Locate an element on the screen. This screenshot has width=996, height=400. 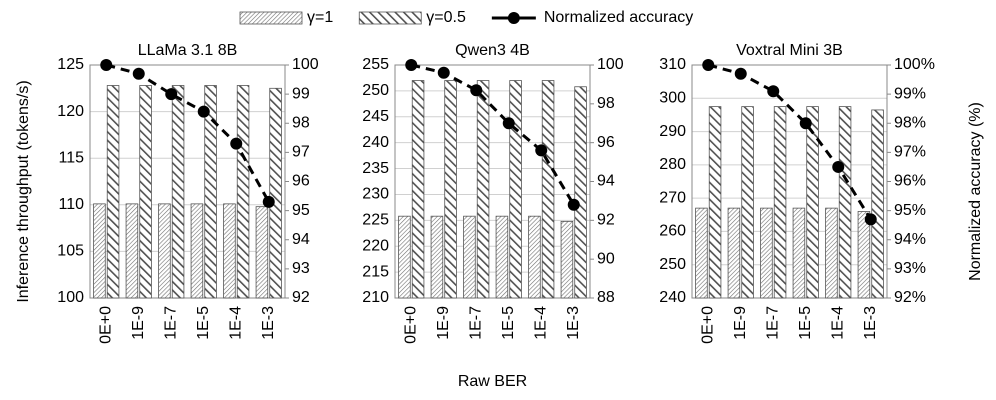
y-tick-label: 240 is located at coordinates (672, 297).